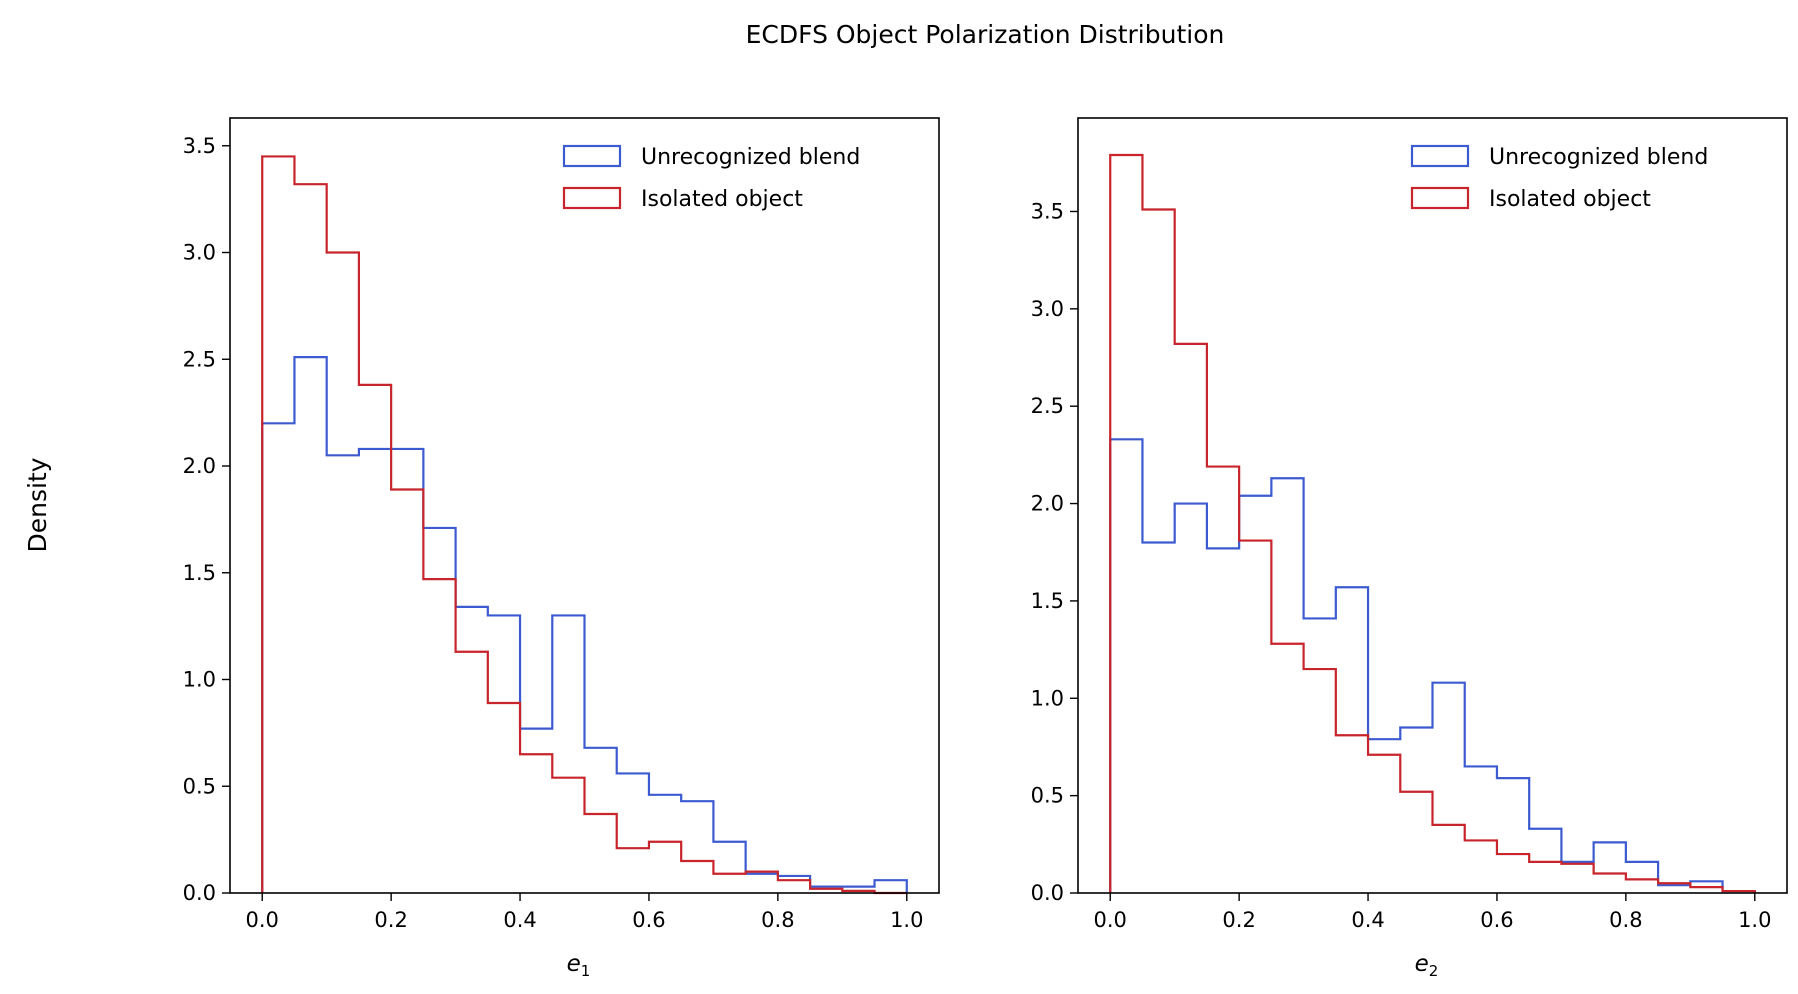  I want to click on x-axis-label: e1, so click(579, 965).